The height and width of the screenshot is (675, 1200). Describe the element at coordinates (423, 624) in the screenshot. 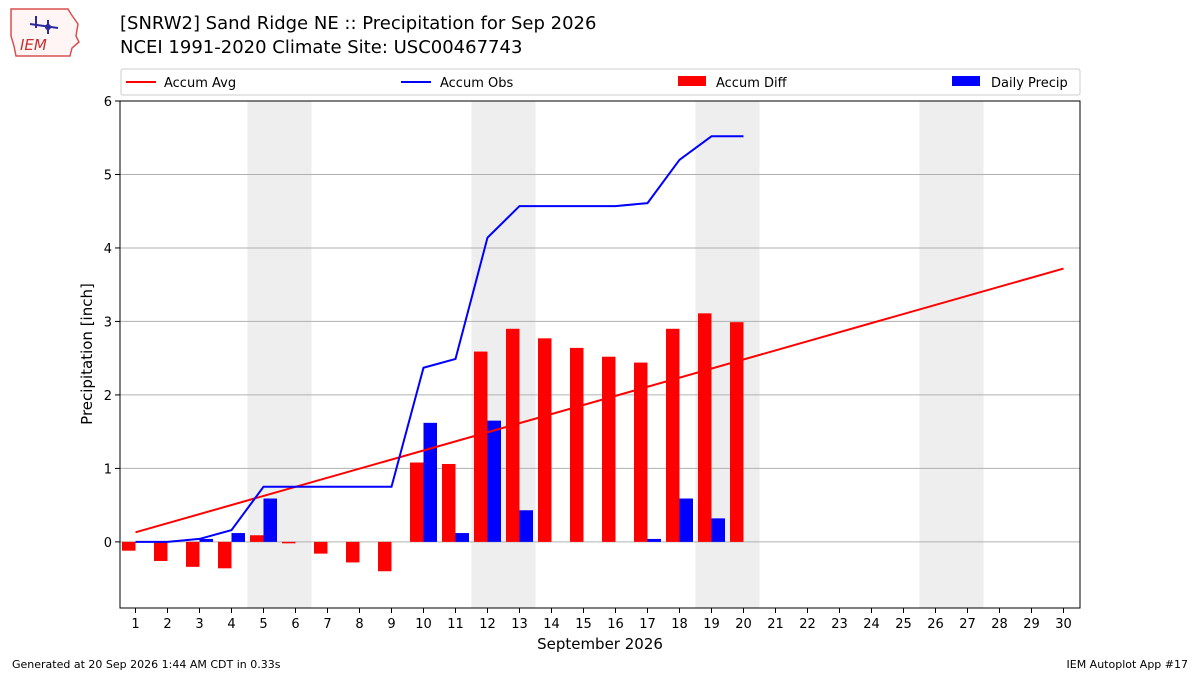

I see `x-tick-label: 10` at that location.